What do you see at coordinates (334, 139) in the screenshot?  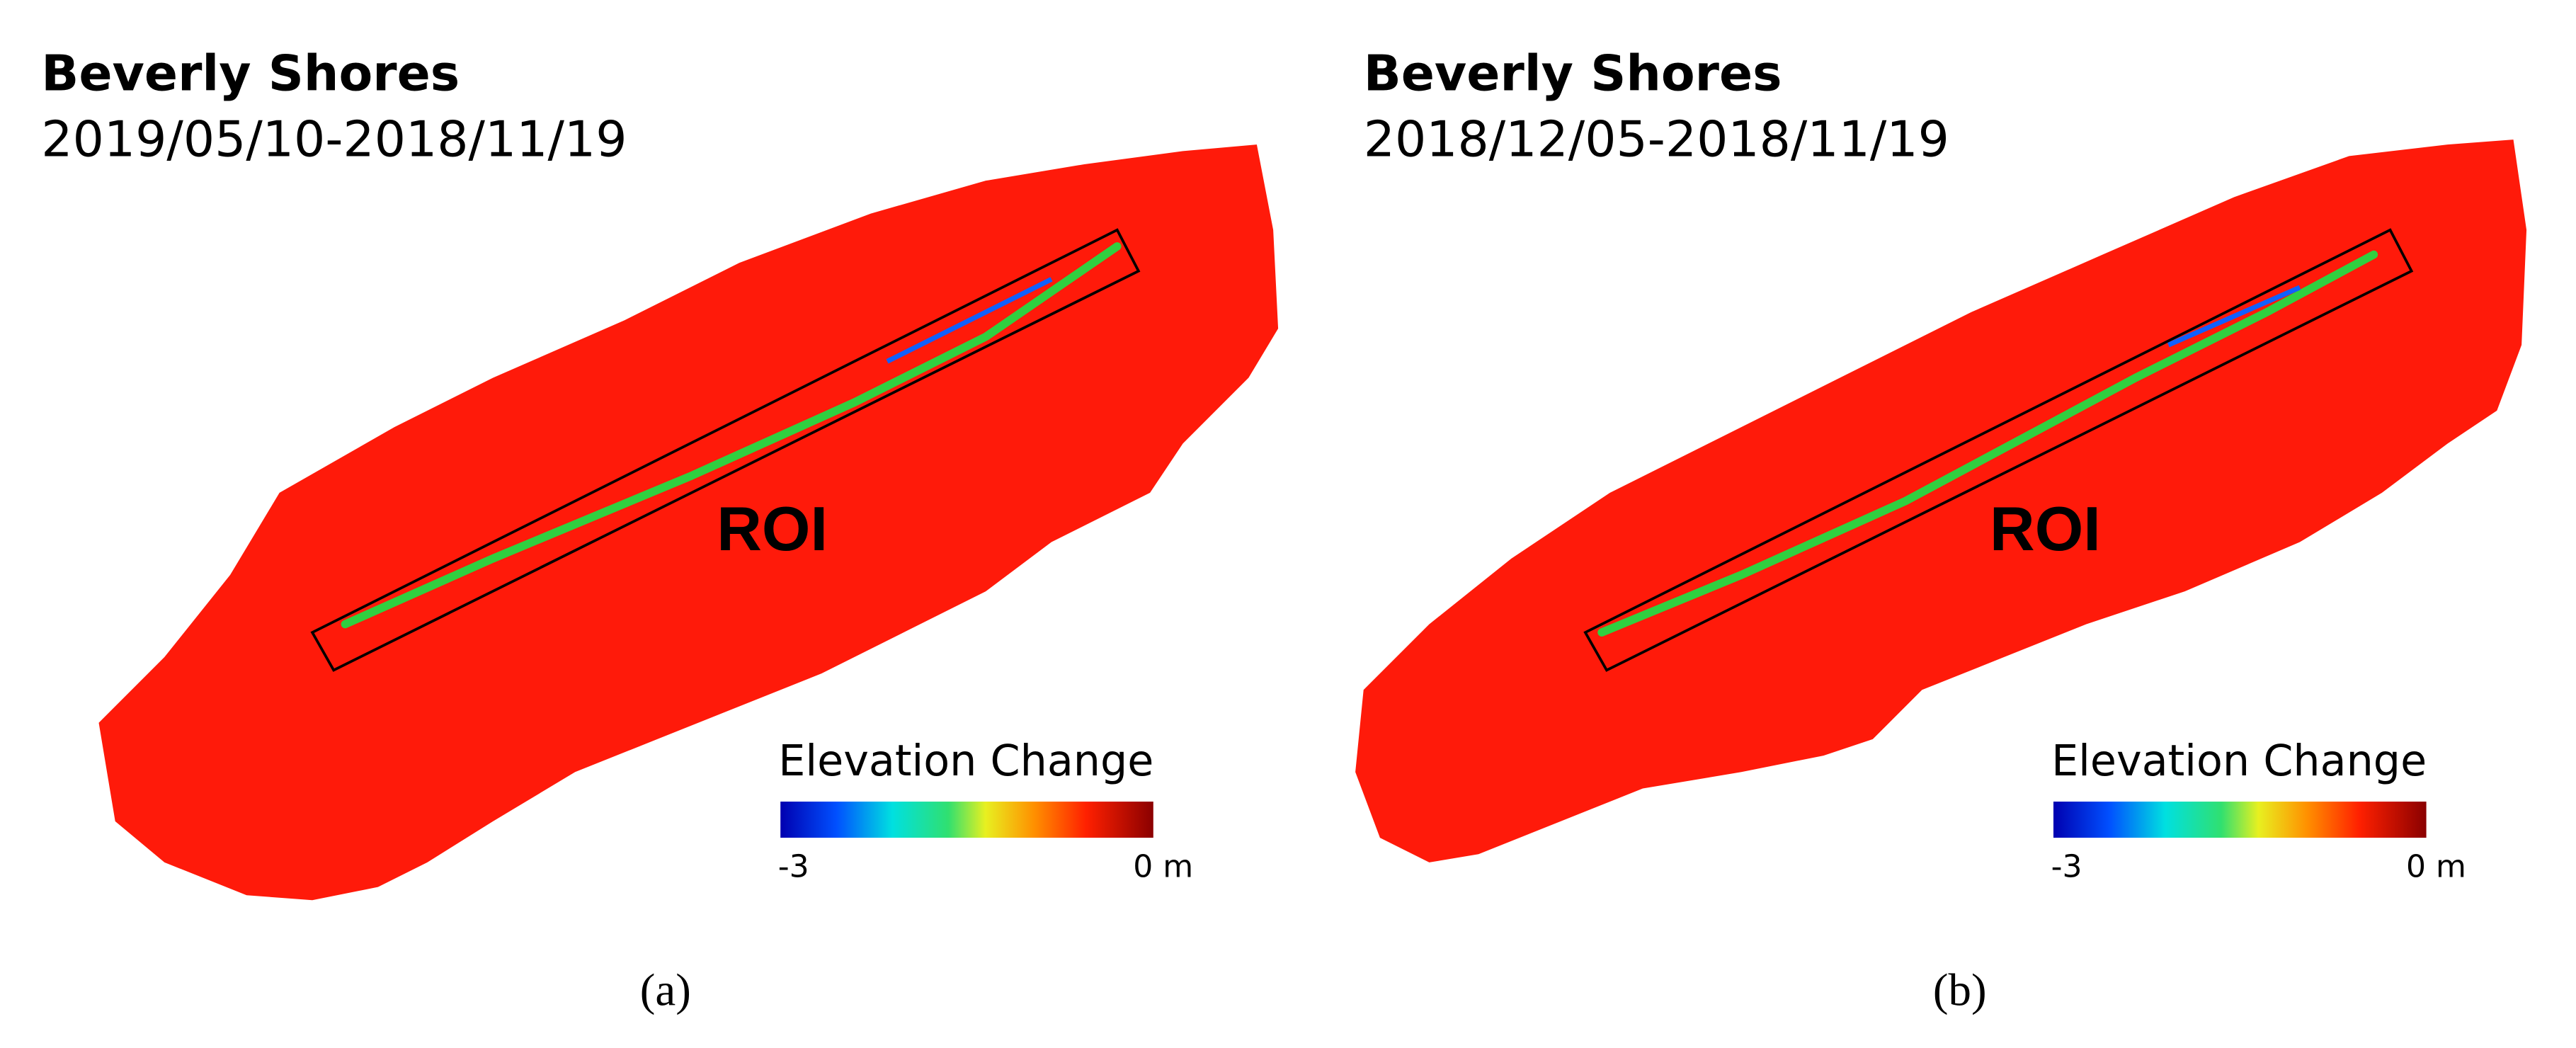 I see `panel-subtitle: 2019/05/10-2018/11/19` at bounding box center [334, 139].